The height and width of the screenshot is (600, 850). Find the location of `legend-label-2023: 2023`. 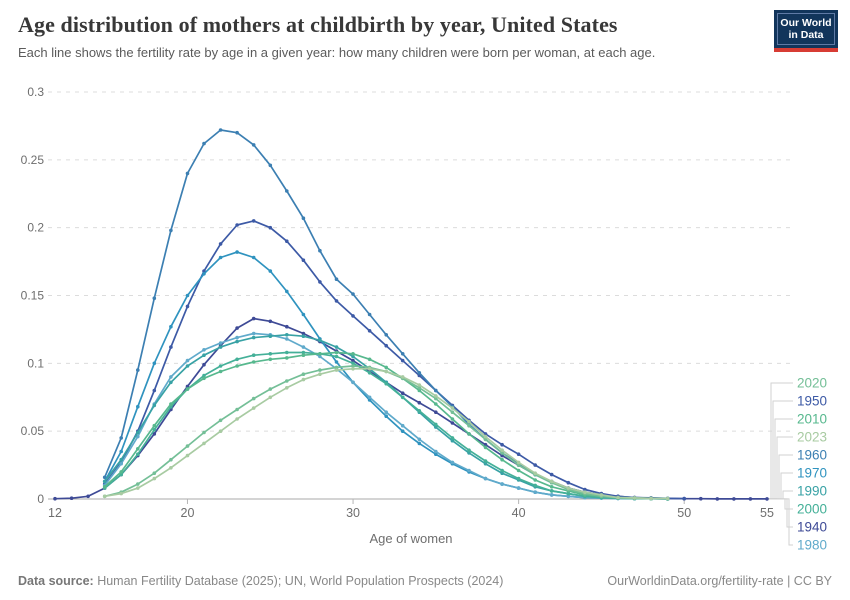

legend-label-2023: 2023 is located at coordinates (812, 437).